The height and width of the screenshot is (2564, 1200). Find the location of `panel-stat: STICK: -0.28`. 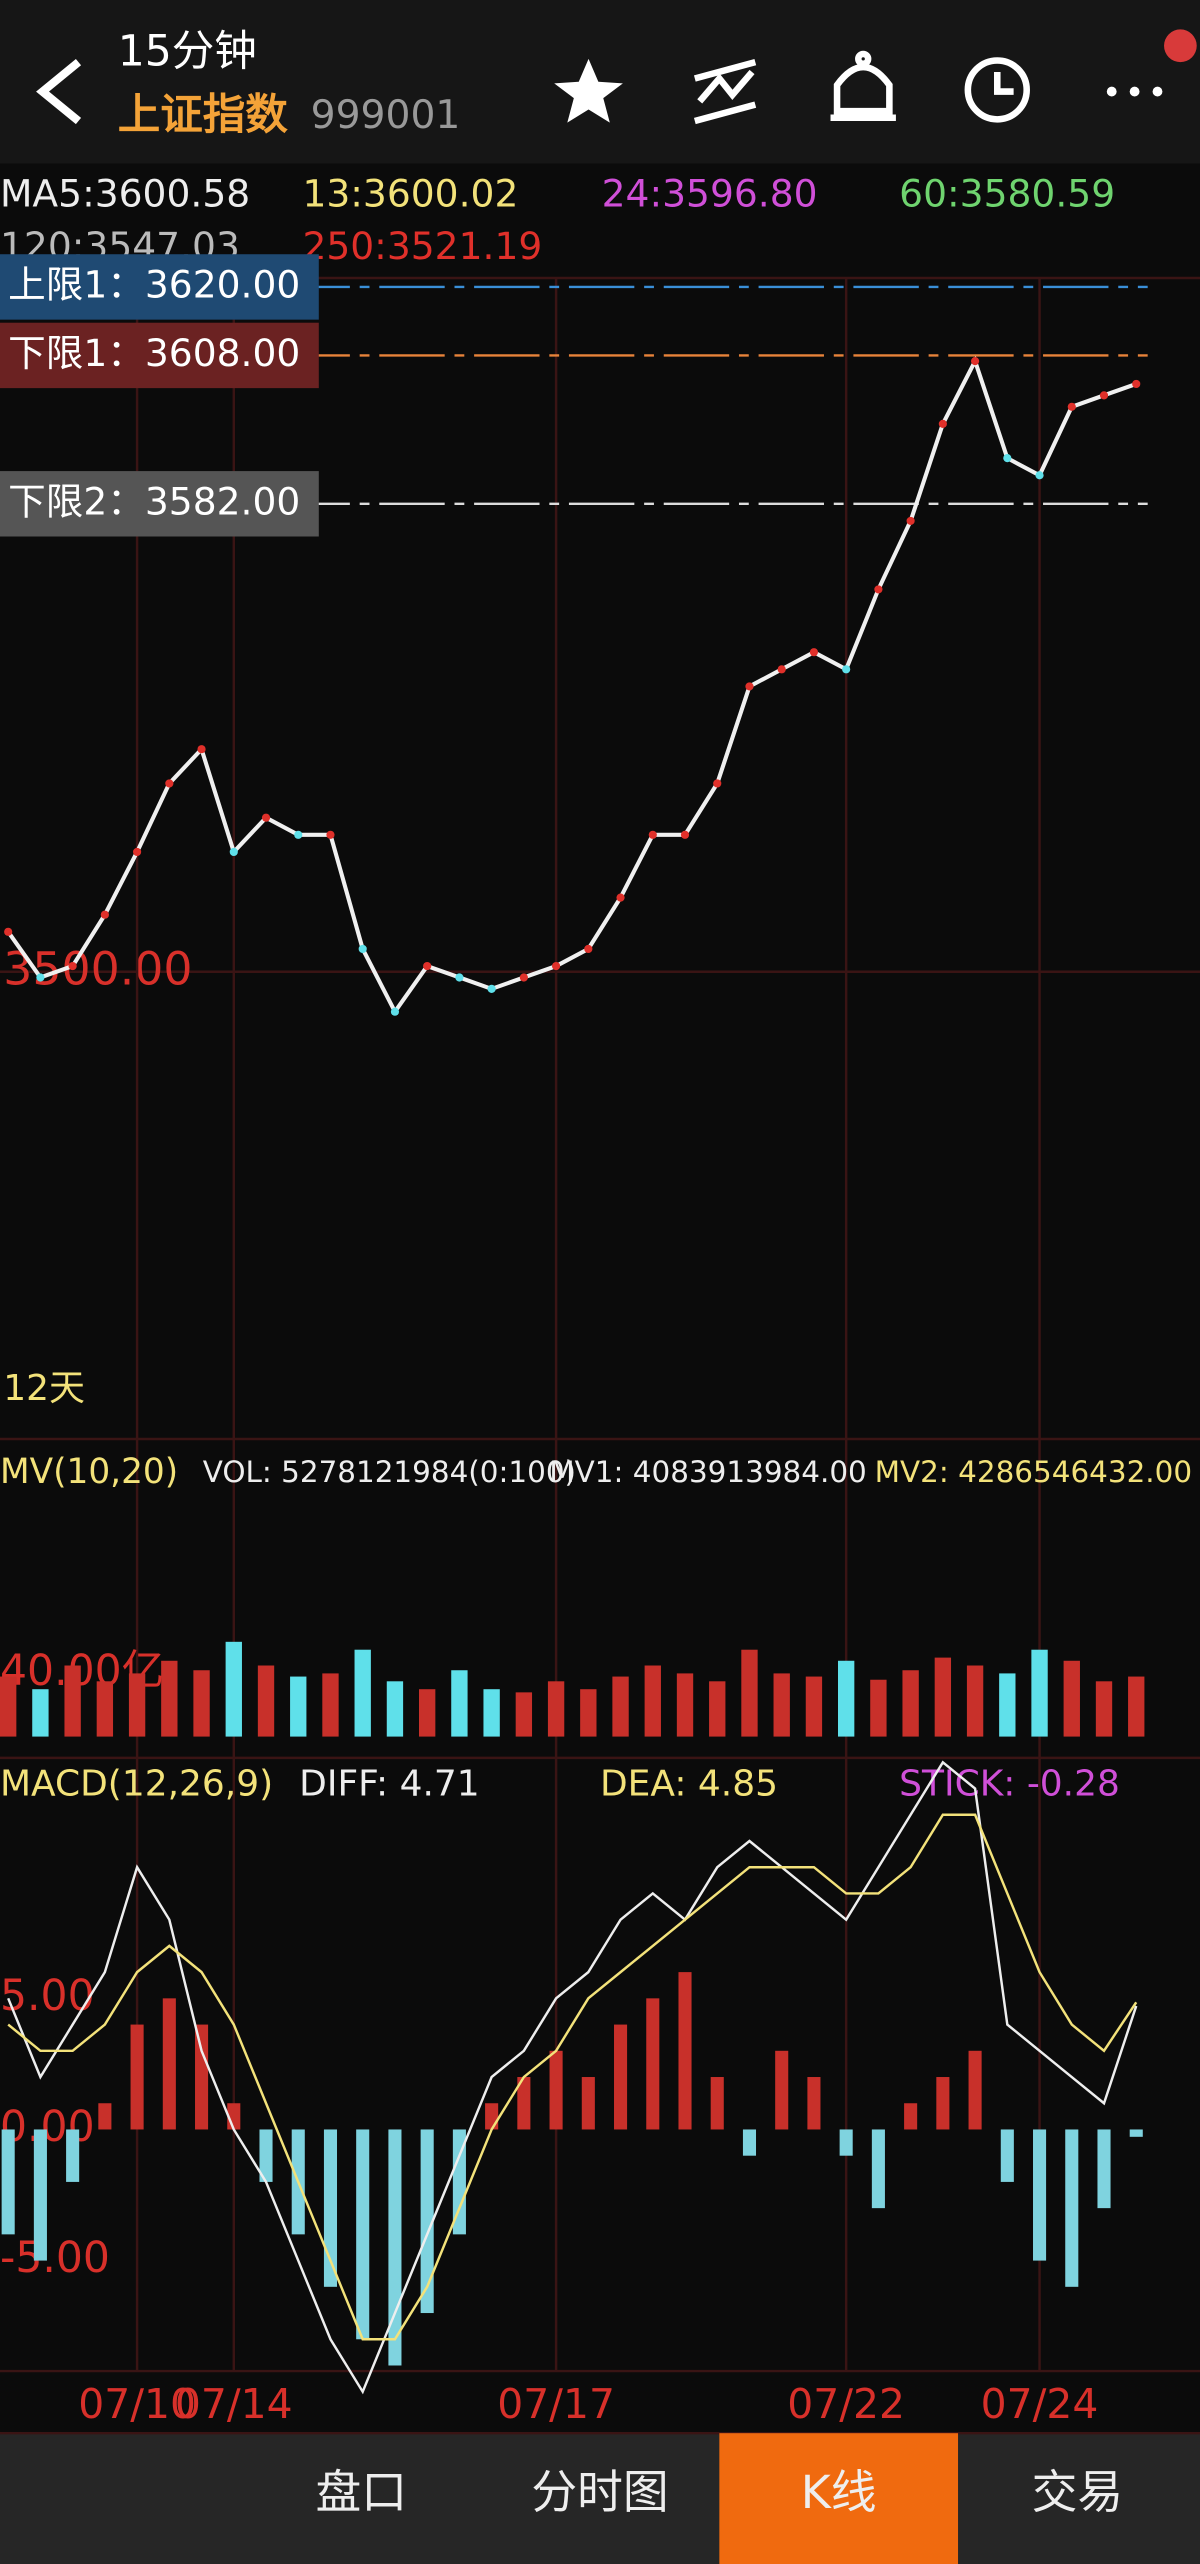

panel-stat: STICK: -0.28 is located at coordinates (1009, 1784).